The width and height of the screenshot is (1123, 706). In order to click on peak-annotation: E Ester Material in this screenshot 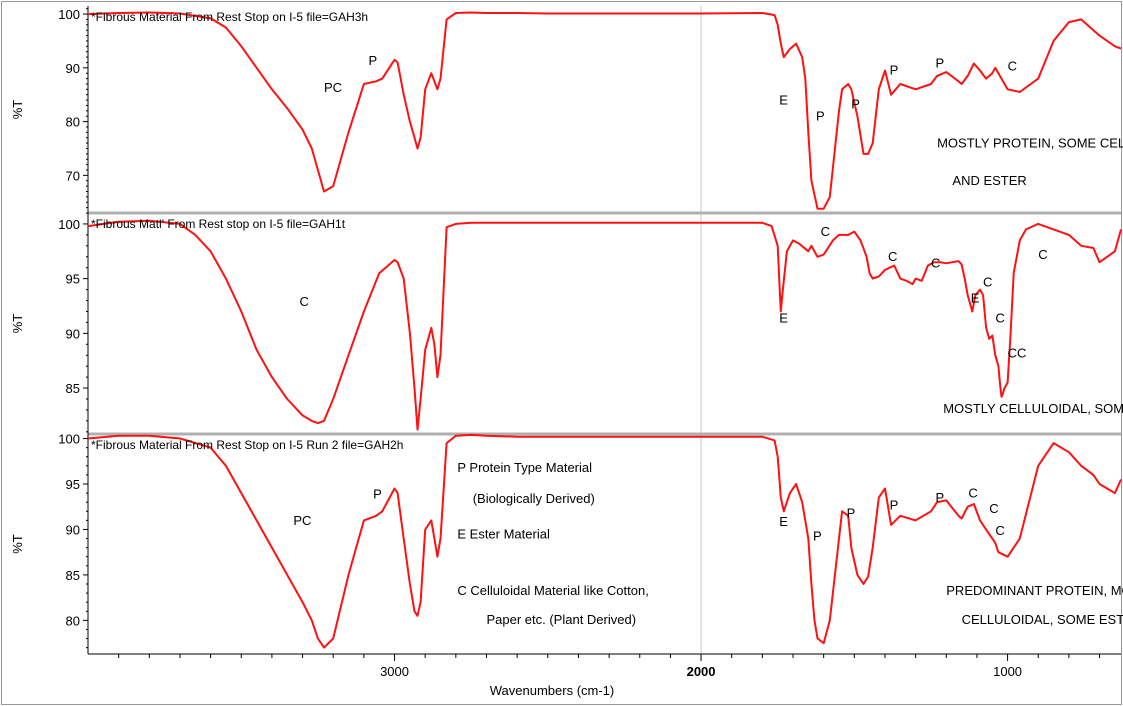, I will do `click(503, 534)`.